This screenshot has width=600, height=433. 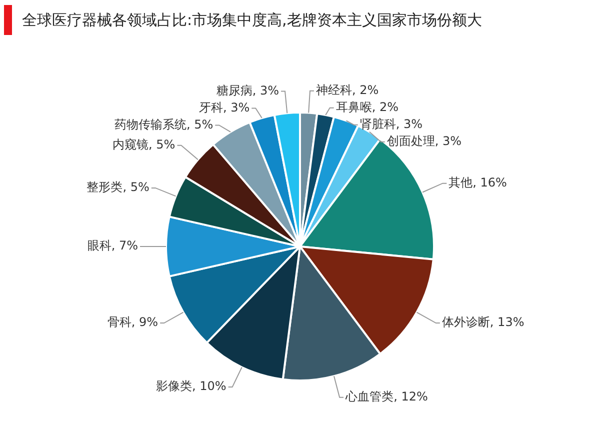 I want to click on slice-label: 糖尿病, 3%, so click(x=248, y=90).